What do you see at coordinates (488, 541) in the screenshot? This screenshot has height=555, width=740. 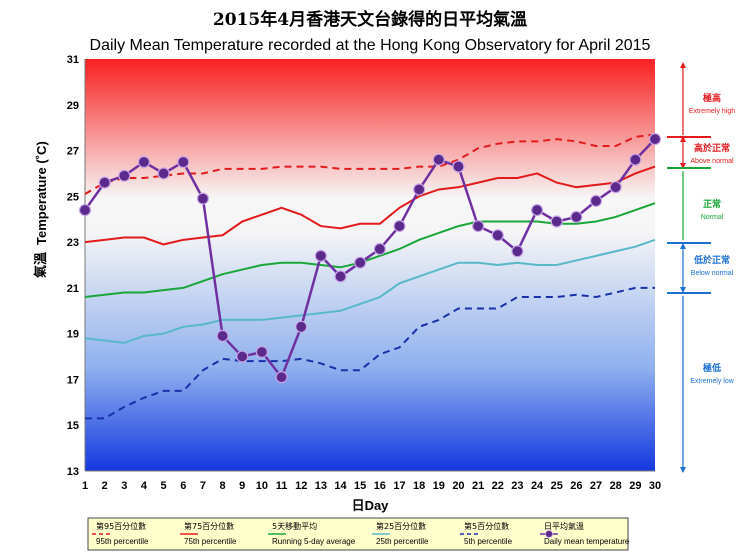 I see `legend-label-en: 5th percentile` at bounding box center [488, 541].